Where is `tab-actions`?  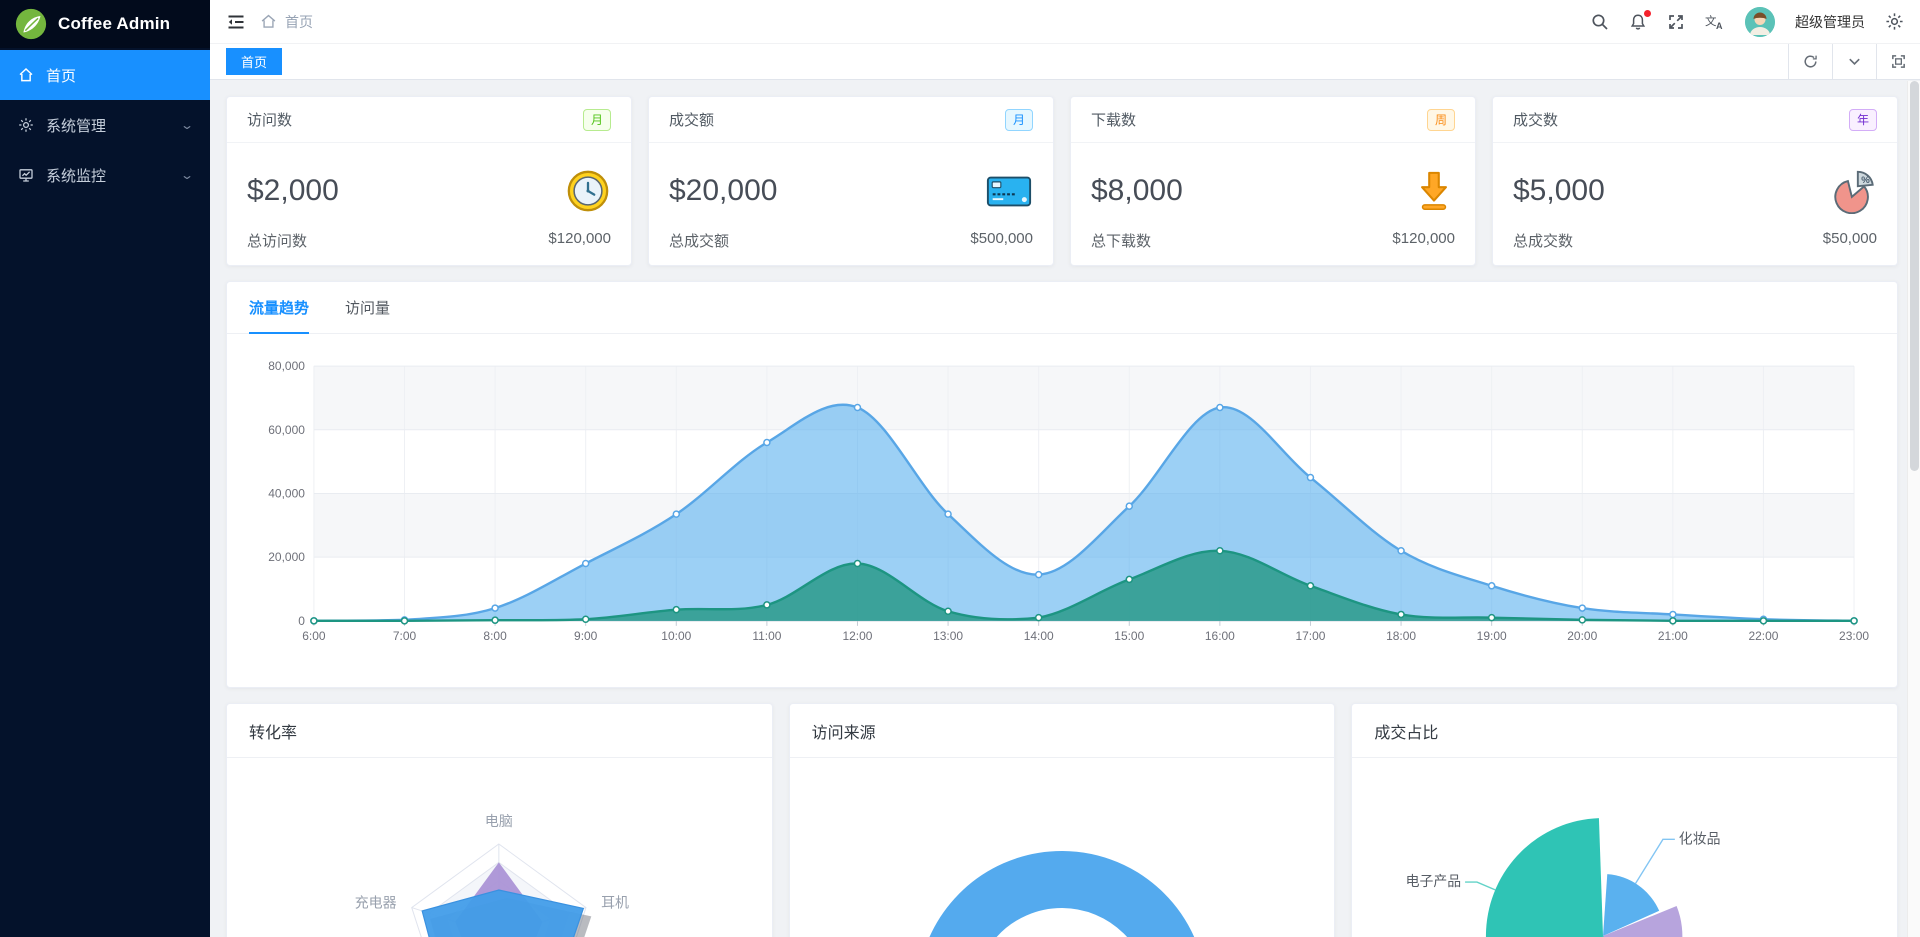
tab-actions is located at coordinates (1854, 61).